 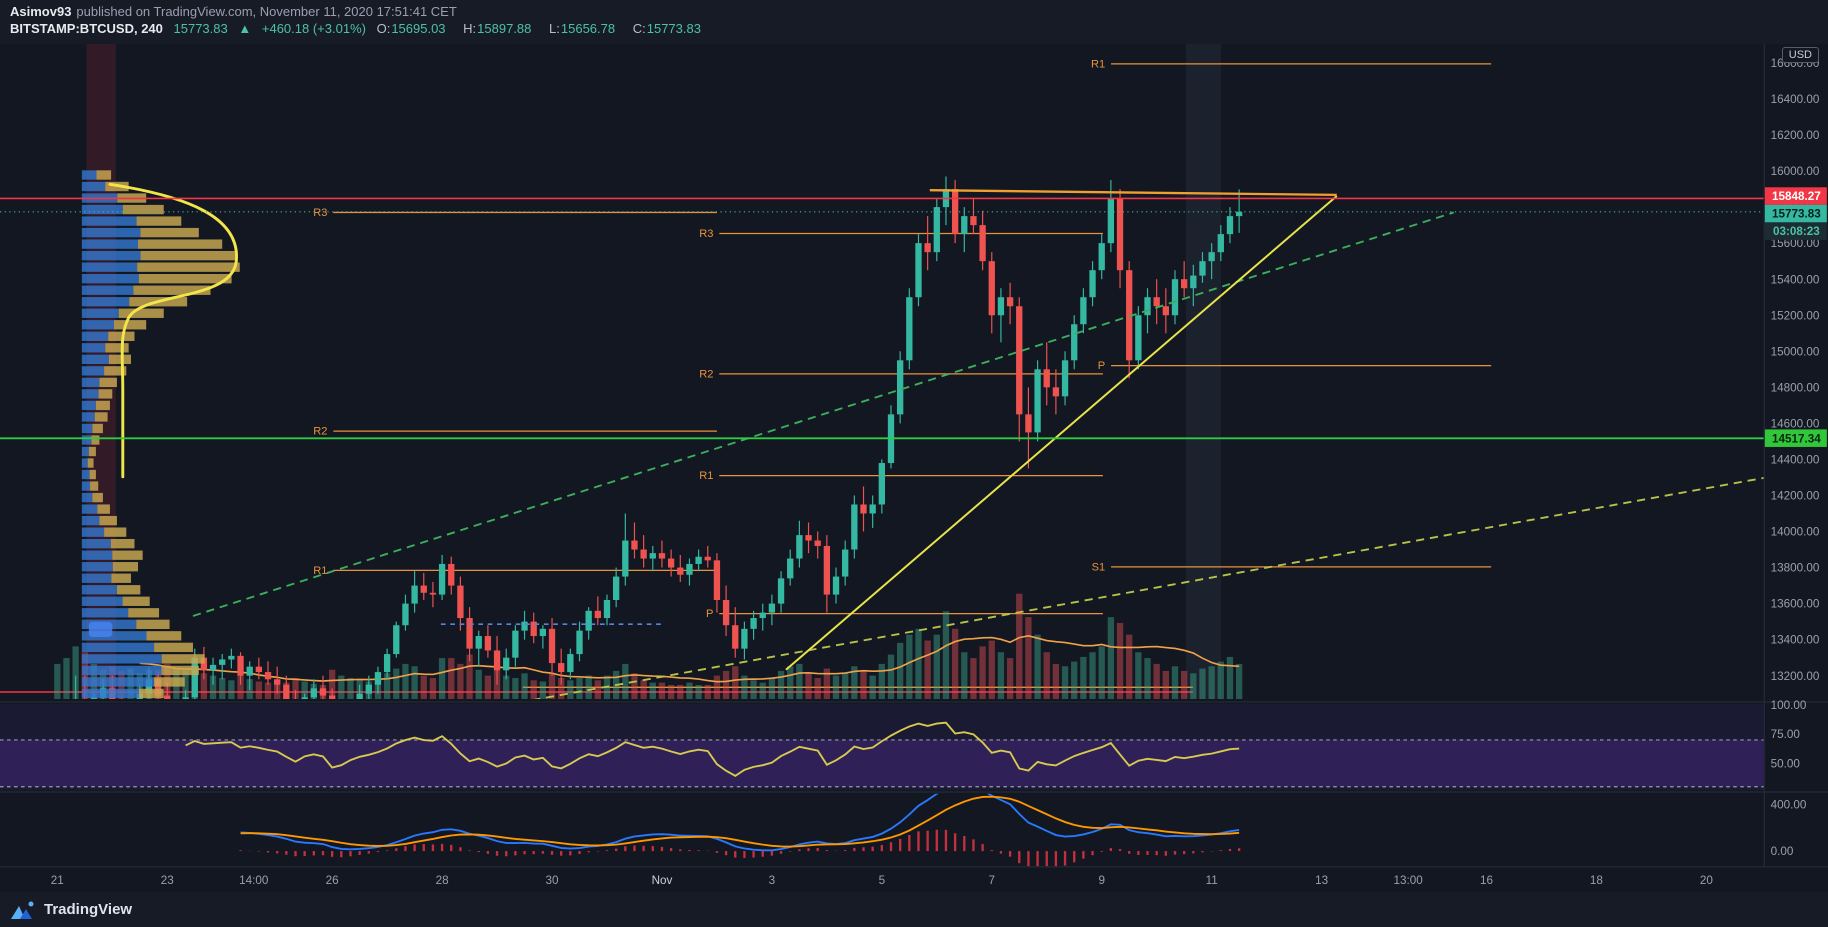 I want to click on svg-text: 13, so click(x=1321, y=880).